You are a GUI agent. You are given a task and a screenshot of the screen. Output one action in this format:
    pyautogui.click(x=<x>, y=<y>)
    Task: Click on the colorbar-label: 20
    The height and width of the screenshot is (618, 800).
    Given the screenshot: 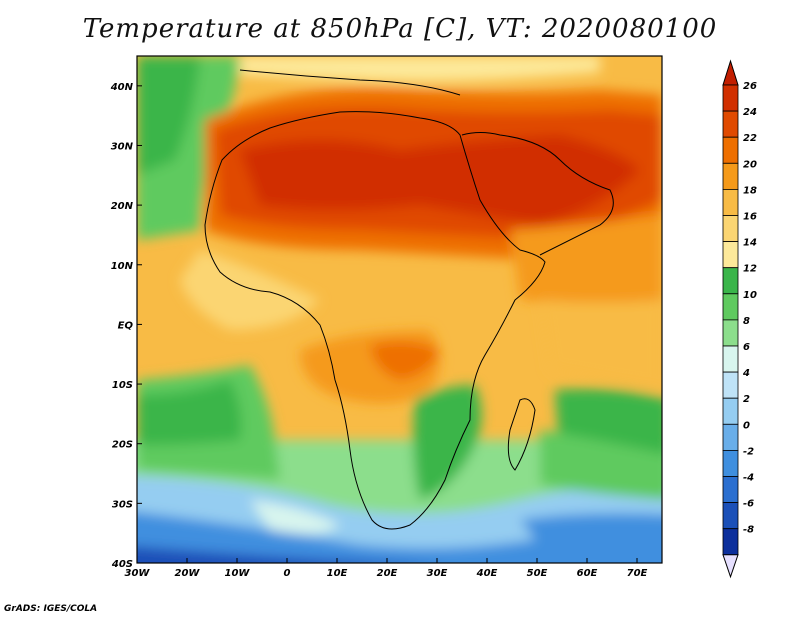 What is the action you would take?
    pyautogui.click(x=750, y=164)
    